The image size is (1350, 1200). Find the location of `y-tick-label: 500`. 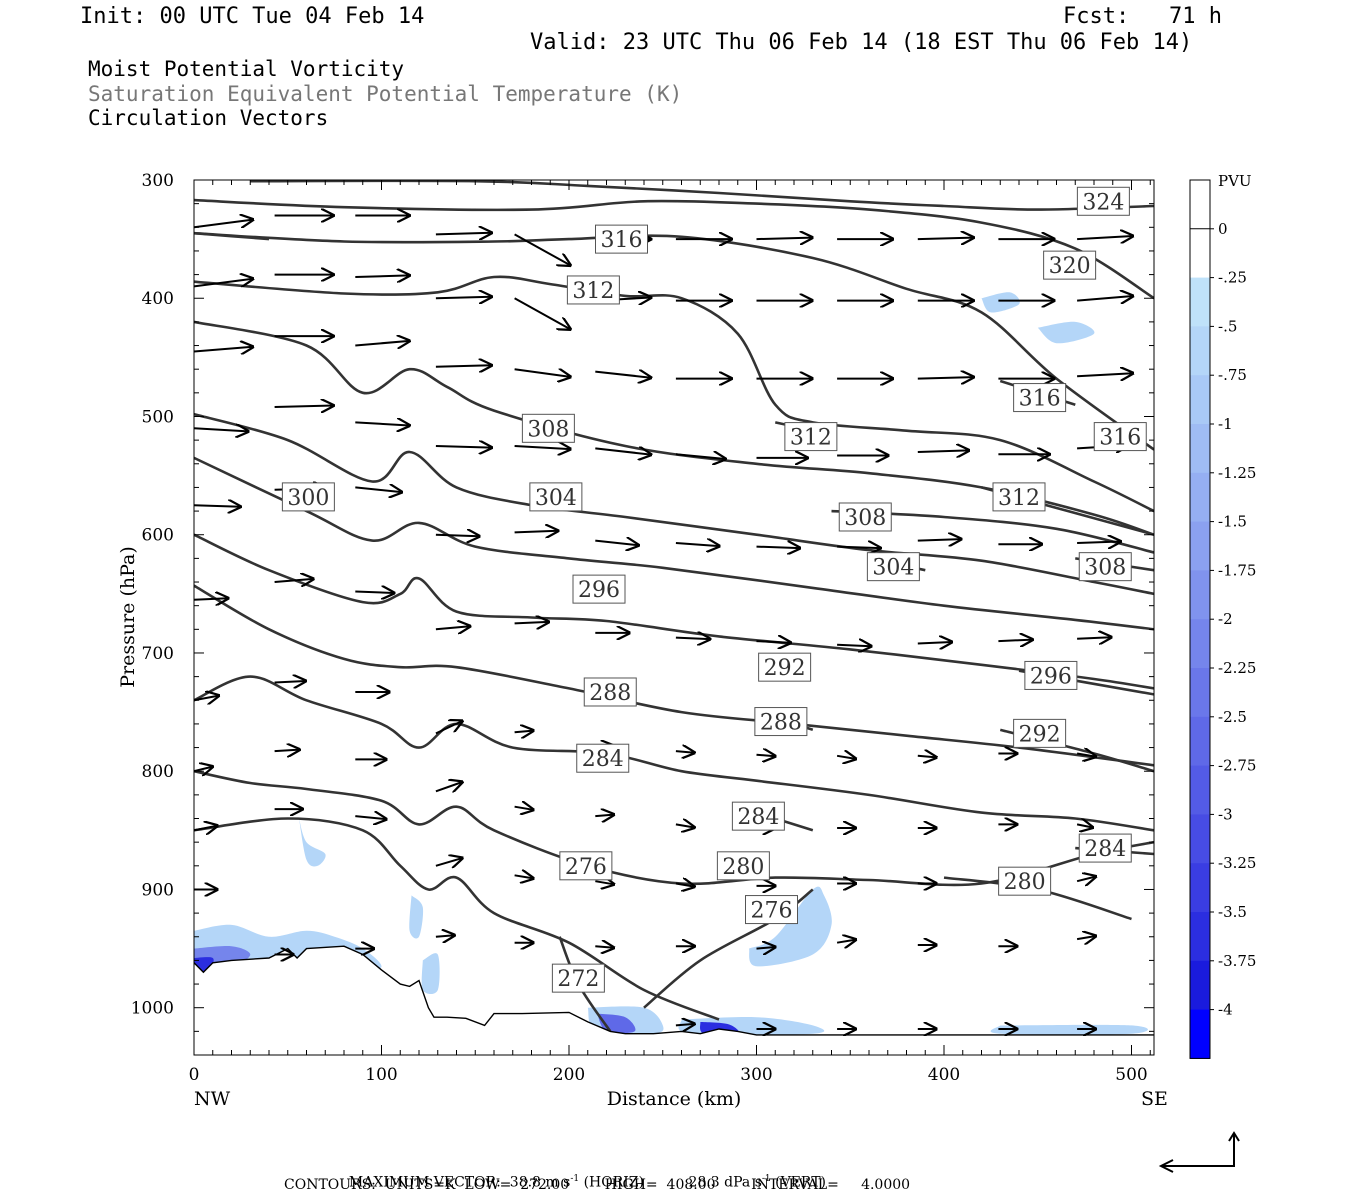

y-tick-label: 500 is located at coordinates (158, 417).